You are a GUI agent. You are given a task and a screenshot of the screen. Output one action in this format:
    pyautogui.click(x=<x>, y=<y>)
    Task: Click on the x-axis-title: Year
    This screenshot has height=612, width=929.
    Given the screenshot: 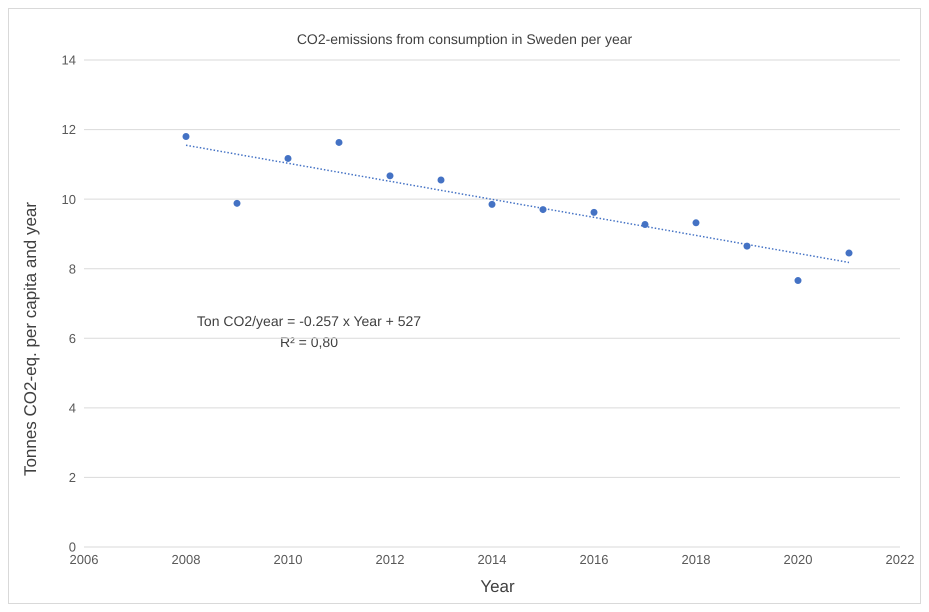 What is the action you would take?
    pyautogui.click(x=497, y=587)
    